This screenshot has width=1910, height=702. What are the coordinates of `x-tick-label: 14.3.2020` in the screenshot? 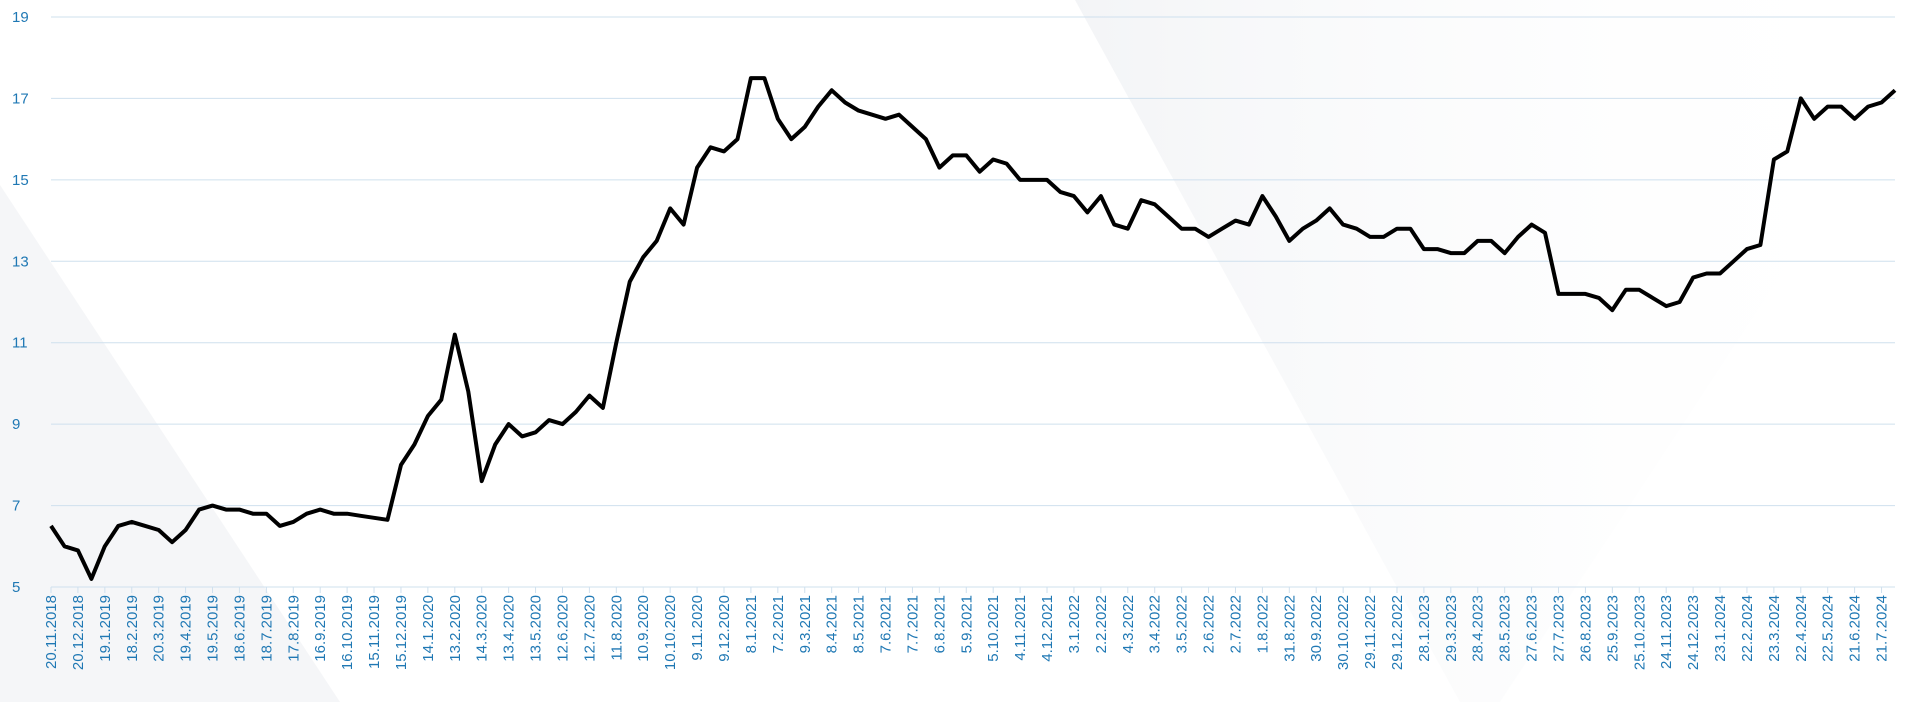 It's located at (482, 628).